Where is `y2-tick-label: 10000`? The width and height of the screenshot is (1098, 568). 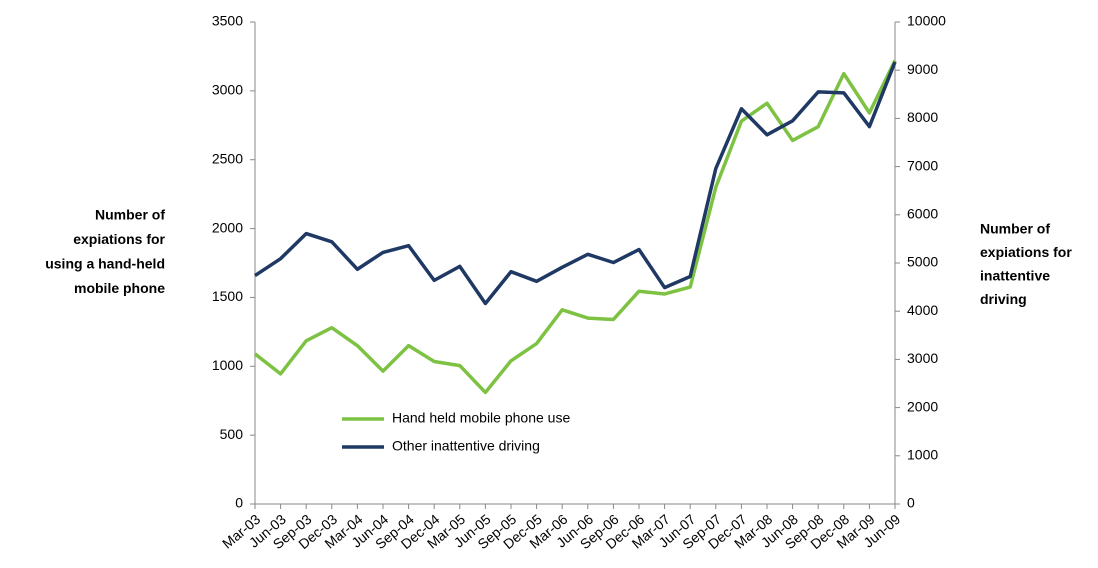
y2-tick-label: 10000 is located at coordinates (926, 21).